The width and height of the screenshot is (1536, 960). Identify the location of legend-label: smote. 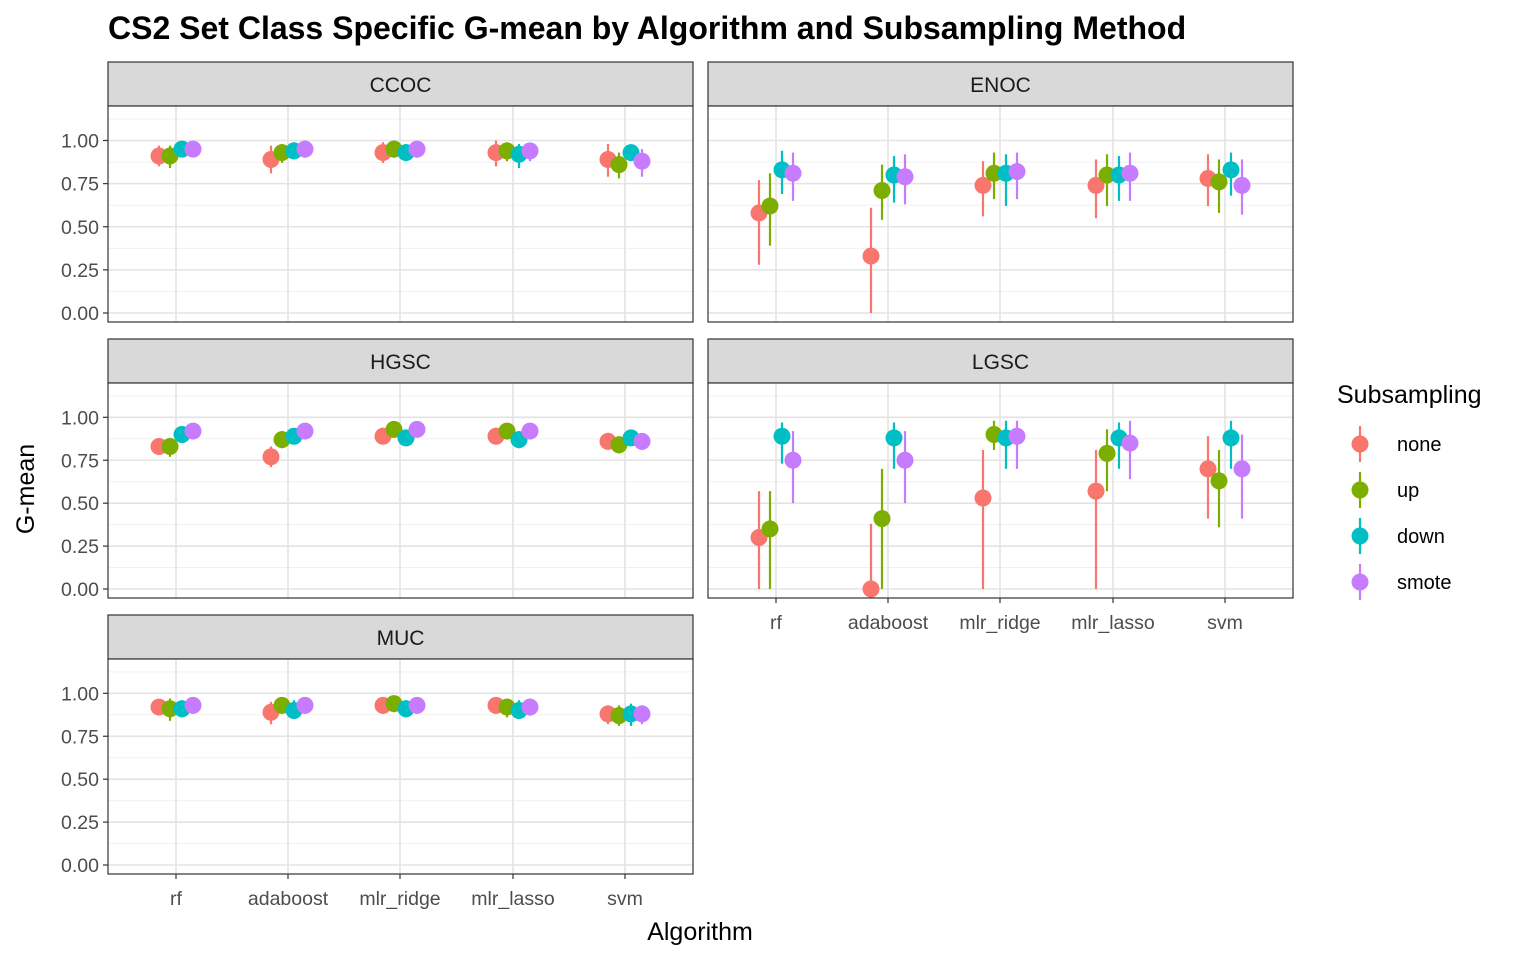
(1424, 583).